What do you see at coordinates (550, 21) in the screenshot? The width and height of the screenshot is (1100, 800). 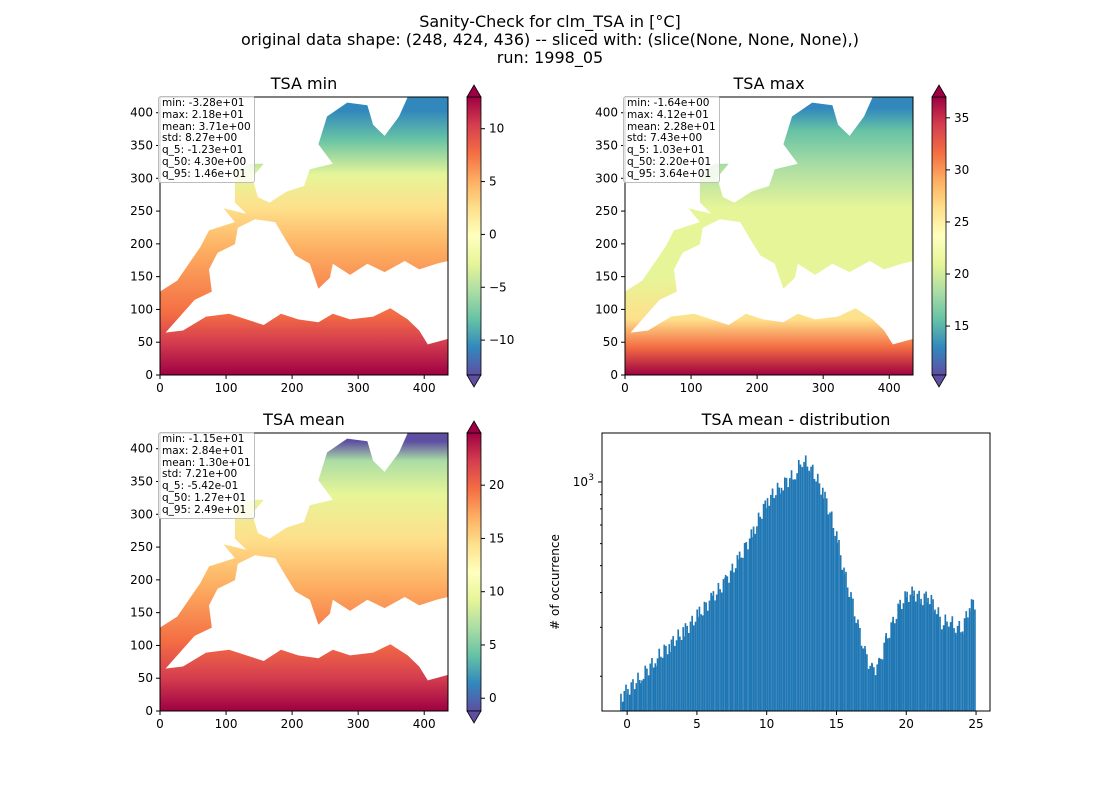 I see `title-line-1: Sanity-Check for clm_TSA in [°C]` at bounding box center [550, 21].